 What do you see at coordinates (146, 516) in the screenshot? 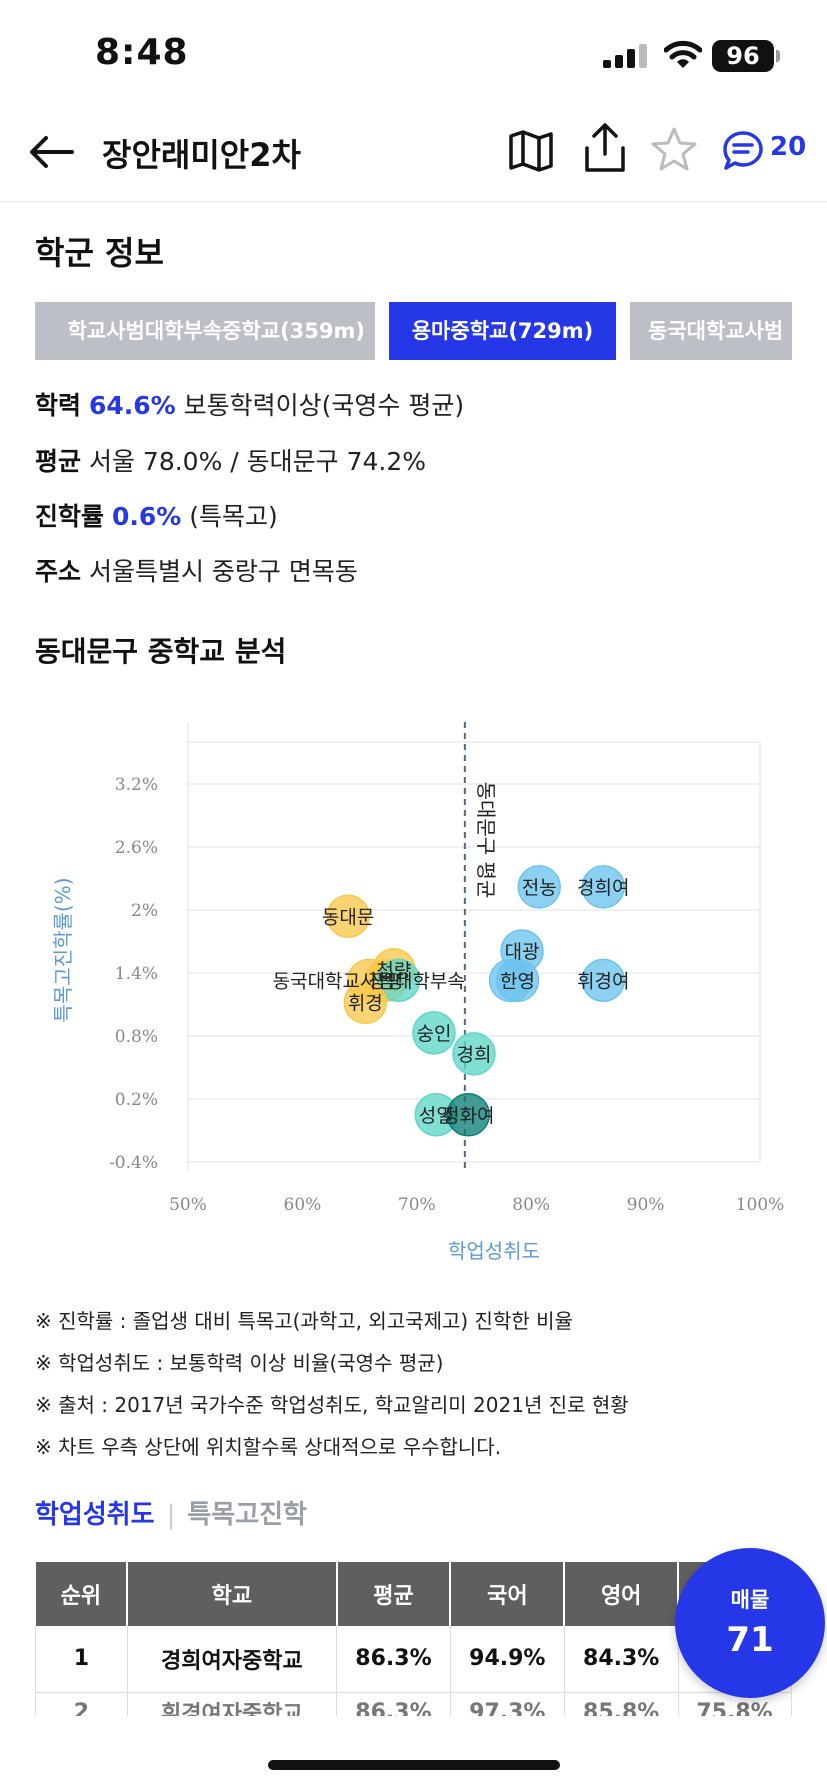
I see `advance-value: 0.6%` at bounding box center [146, 516].